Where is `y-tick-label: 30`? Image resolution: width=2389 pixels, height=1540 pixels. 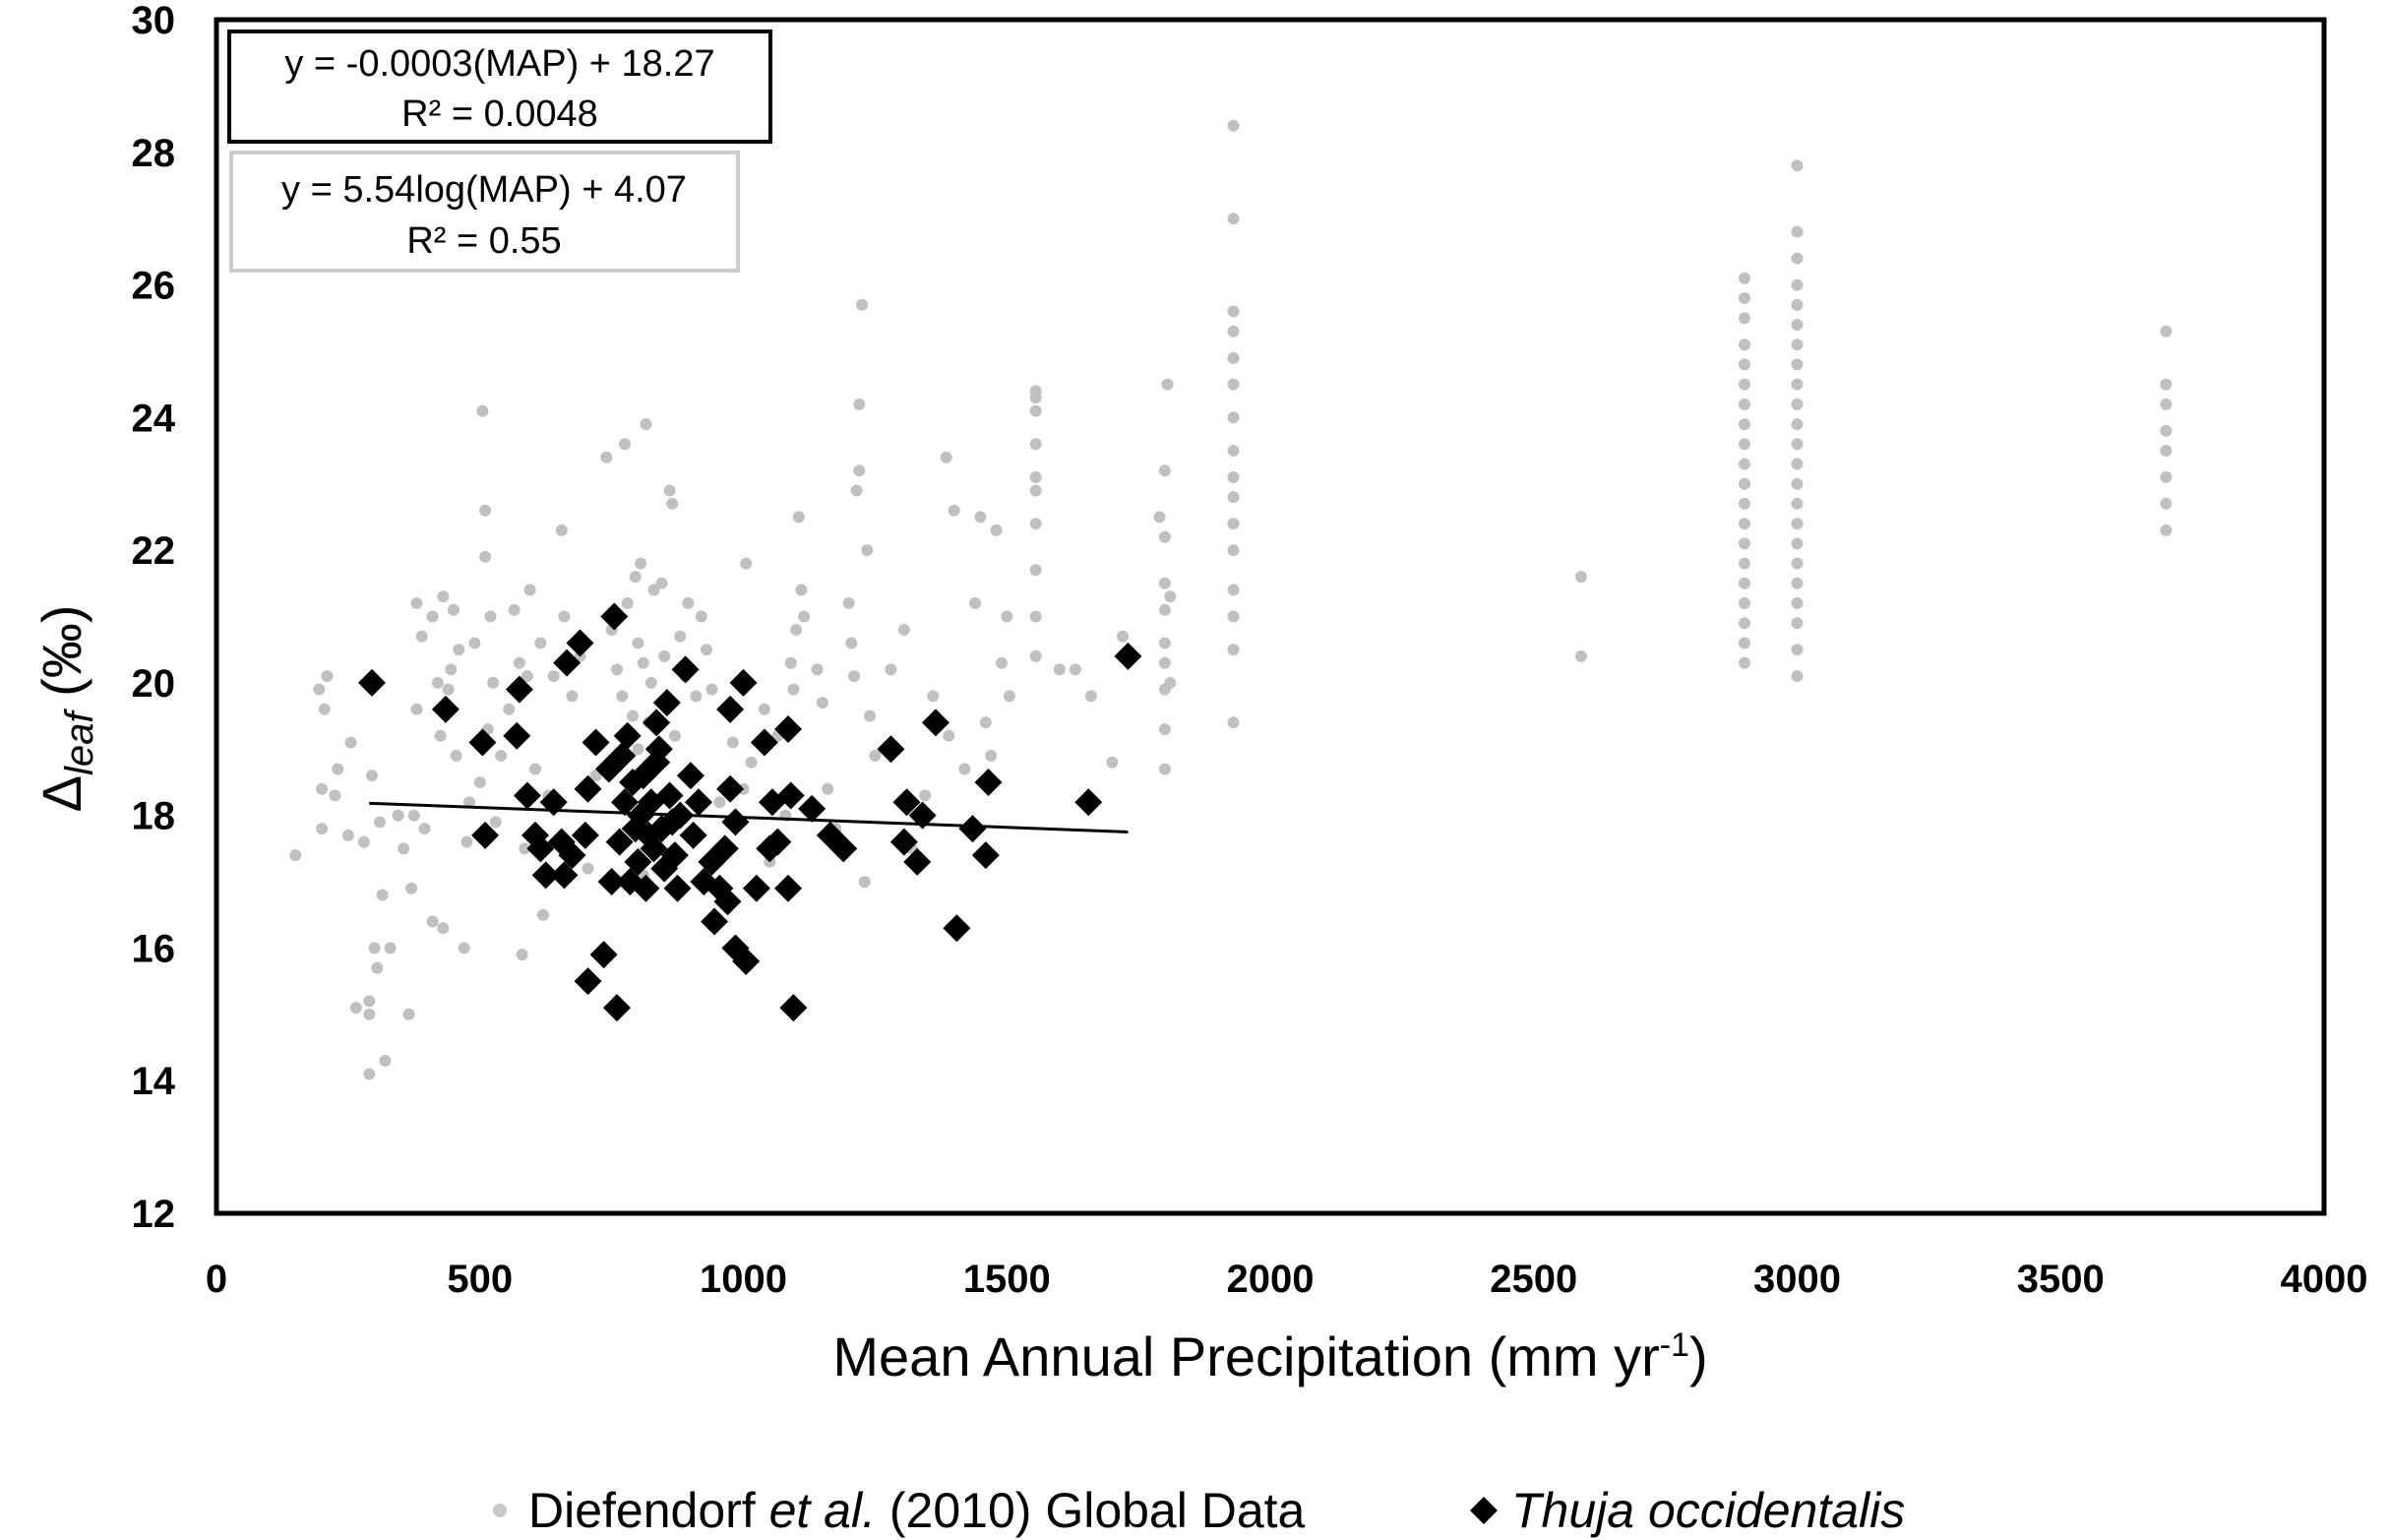 y-tick-label: 30 is located at coordinates (154, 21).